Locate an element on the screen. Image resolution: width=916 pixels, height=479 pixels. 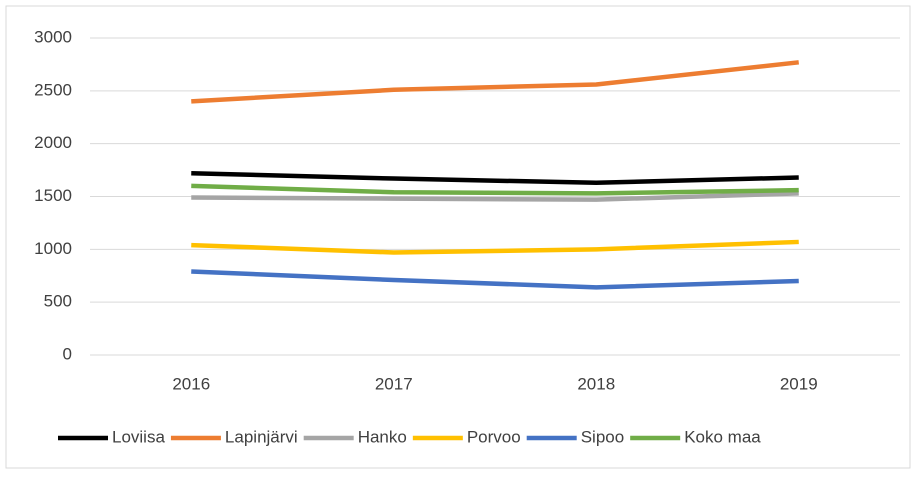
legend-label: Hanko is located at coordinates (382, 436).